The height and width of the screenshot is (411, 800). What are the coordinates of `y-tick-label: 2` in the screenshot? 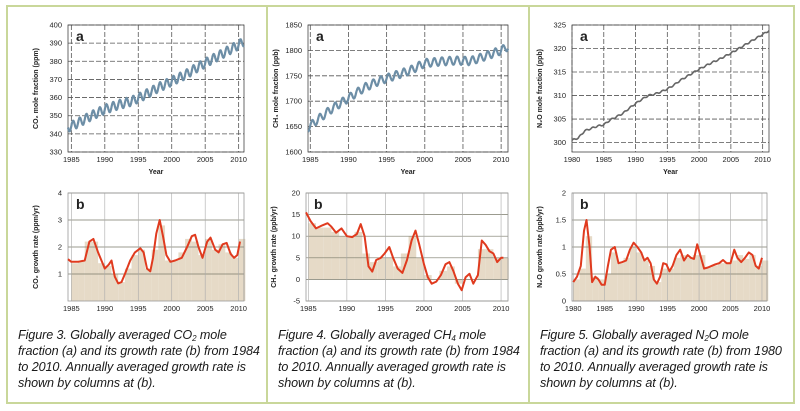 It's located at (60, 247).